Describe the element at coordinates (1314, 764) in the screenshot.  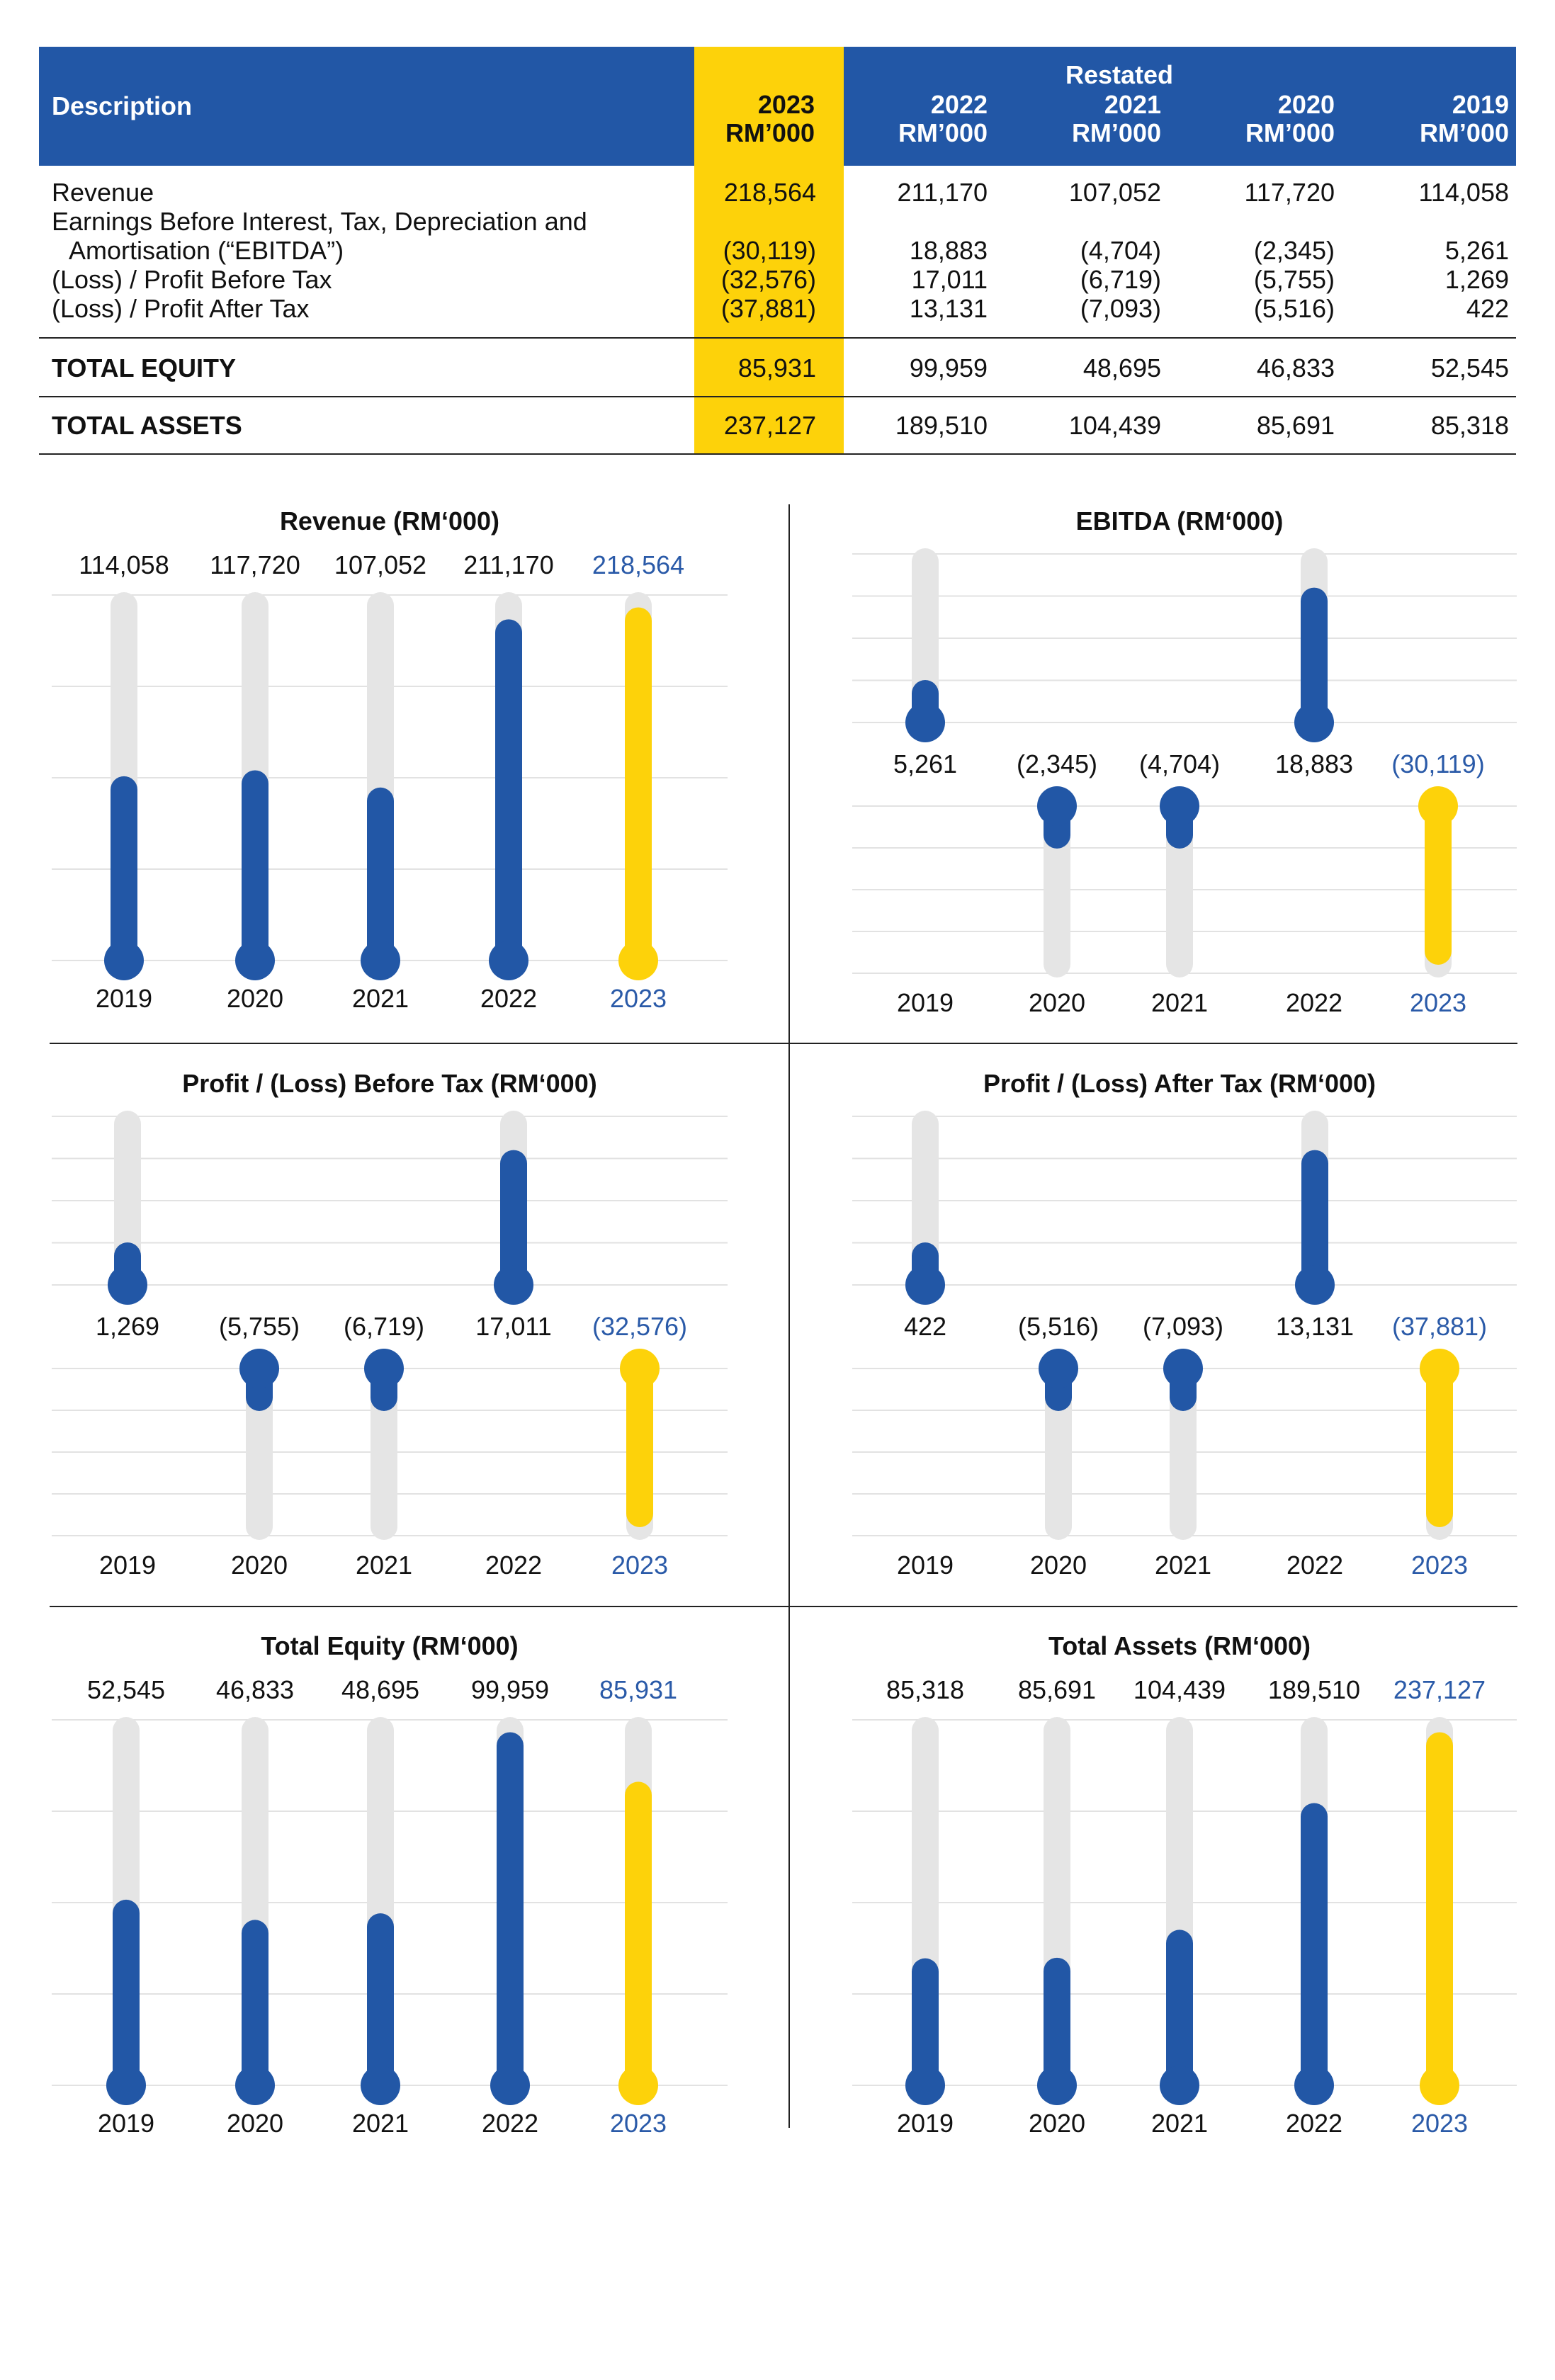
I see `data-label: 18,883` at that location.